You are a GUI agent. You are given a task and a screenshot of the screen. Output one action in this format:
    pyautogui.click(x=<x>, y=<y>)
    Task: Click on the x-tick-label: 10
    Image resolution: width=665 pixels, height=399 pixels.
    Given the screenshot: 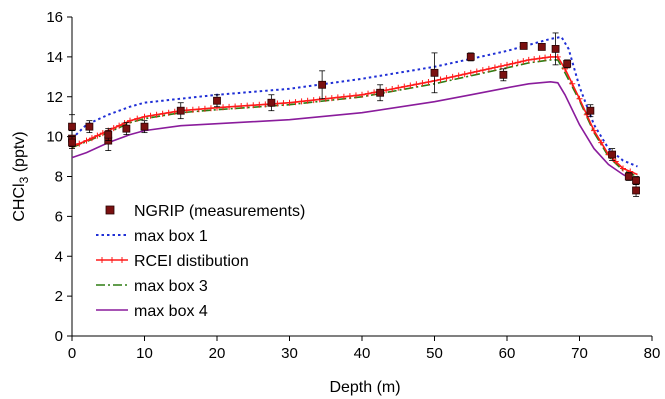 What is the action you would take?
    pyautogui.click(x=144, y=353)
    